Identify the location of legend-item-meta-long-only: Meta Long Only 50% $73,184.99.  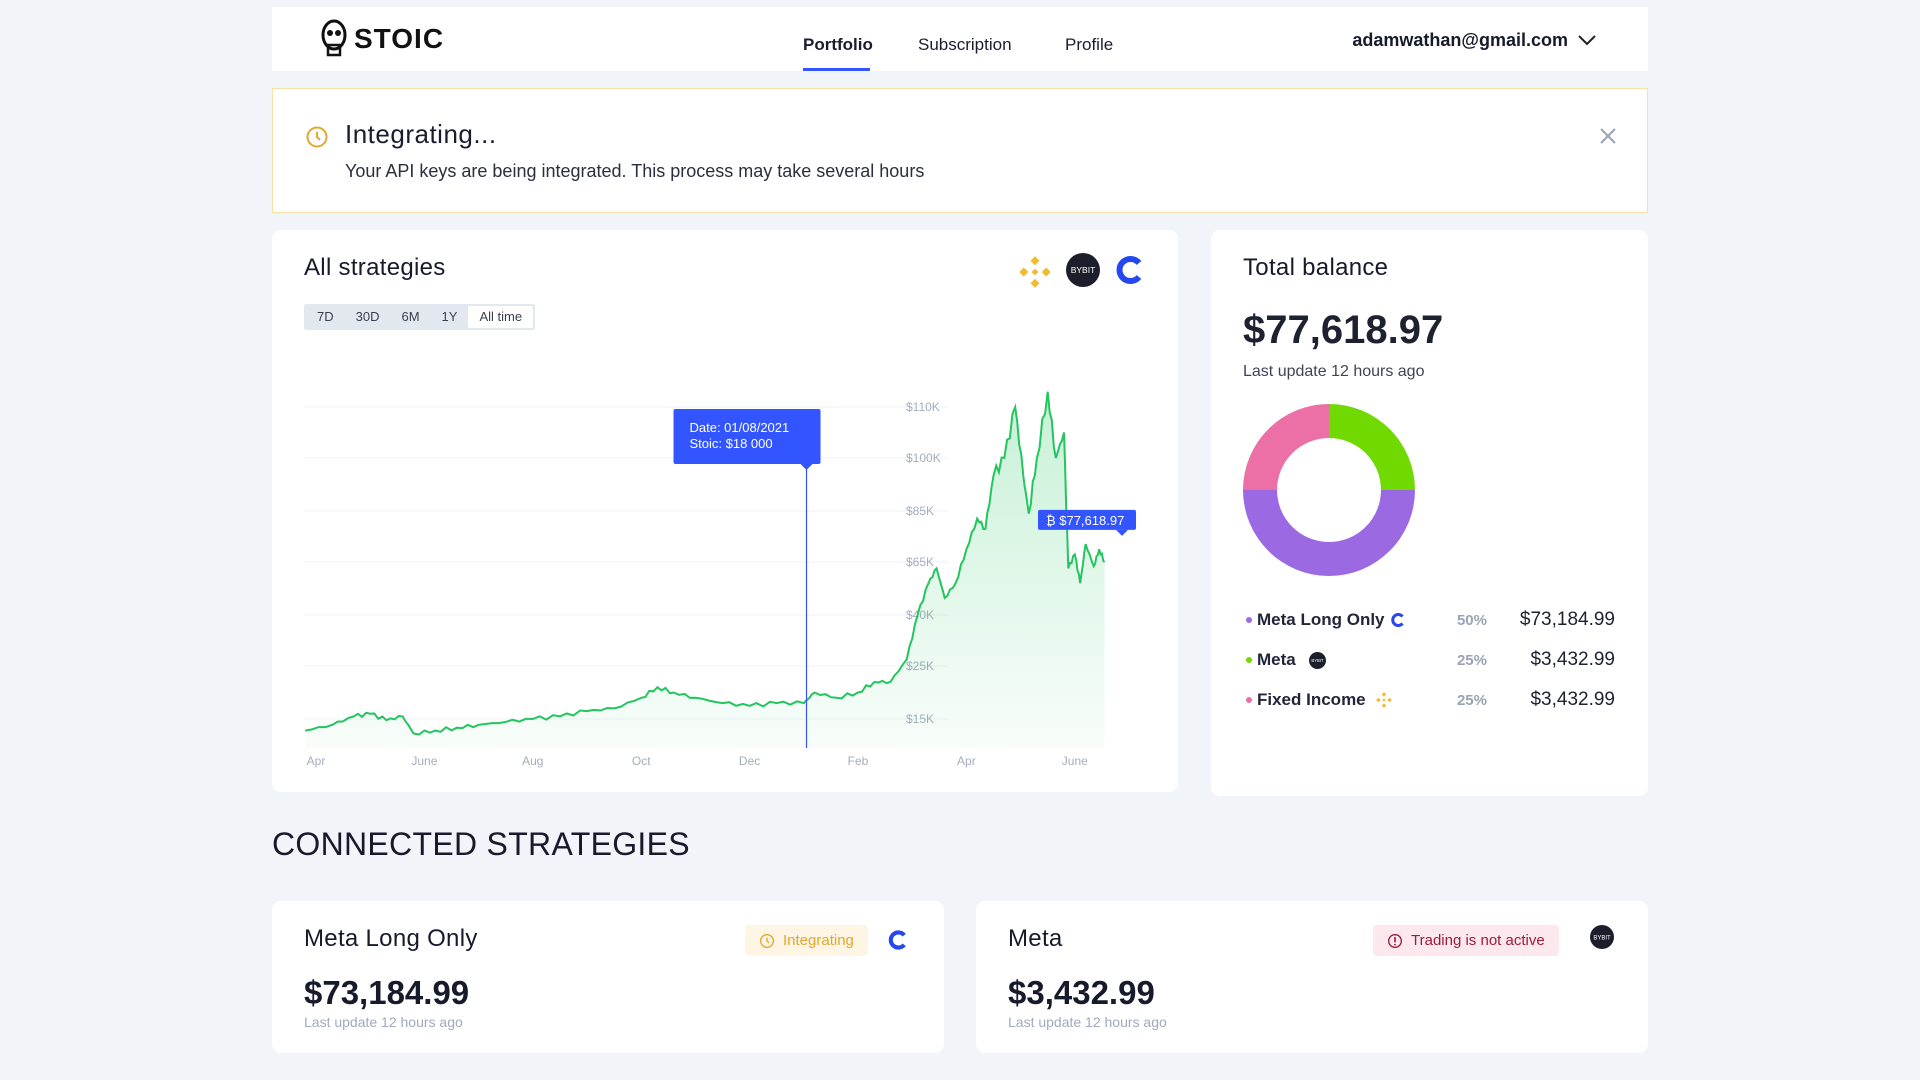
(1429, 620).